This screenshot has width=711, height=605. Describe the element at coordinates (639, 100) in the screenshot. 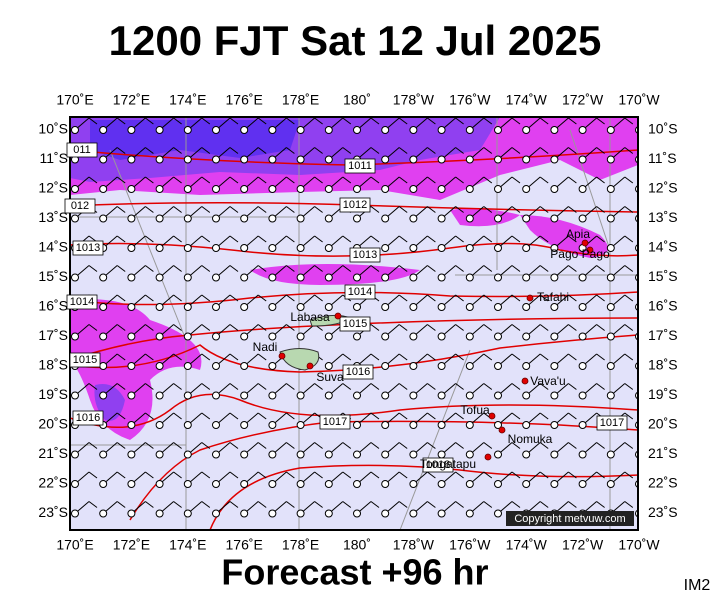

I see `lon-label-top: 170˚W` at that location.